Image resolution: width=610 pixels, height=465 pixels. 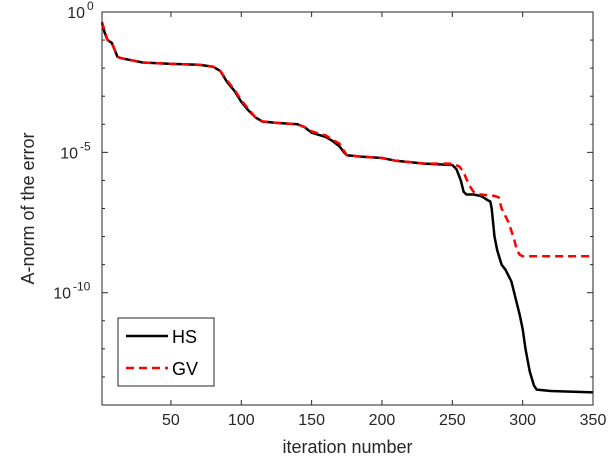 What do you see at coordinates (382, 420) in the screenshot?
I see `x-tick-label: 200` at bounding box center [382, 420].